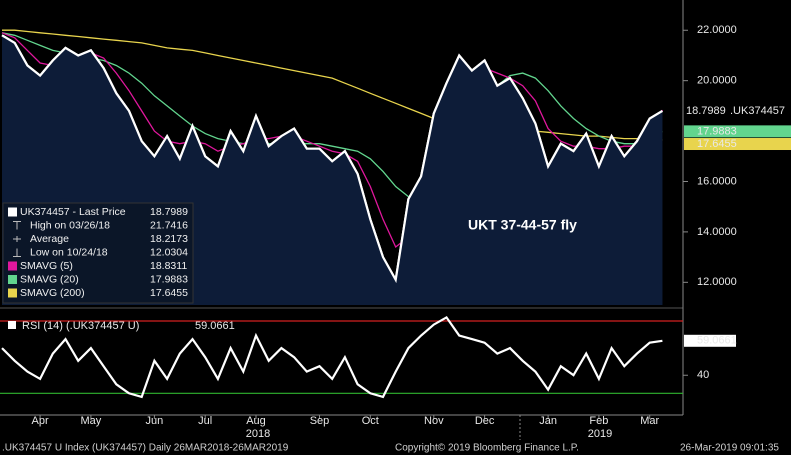 This screenshot has width=791, height=455. I want to click on y-tick-label: 20.0000, so click(717, 81).